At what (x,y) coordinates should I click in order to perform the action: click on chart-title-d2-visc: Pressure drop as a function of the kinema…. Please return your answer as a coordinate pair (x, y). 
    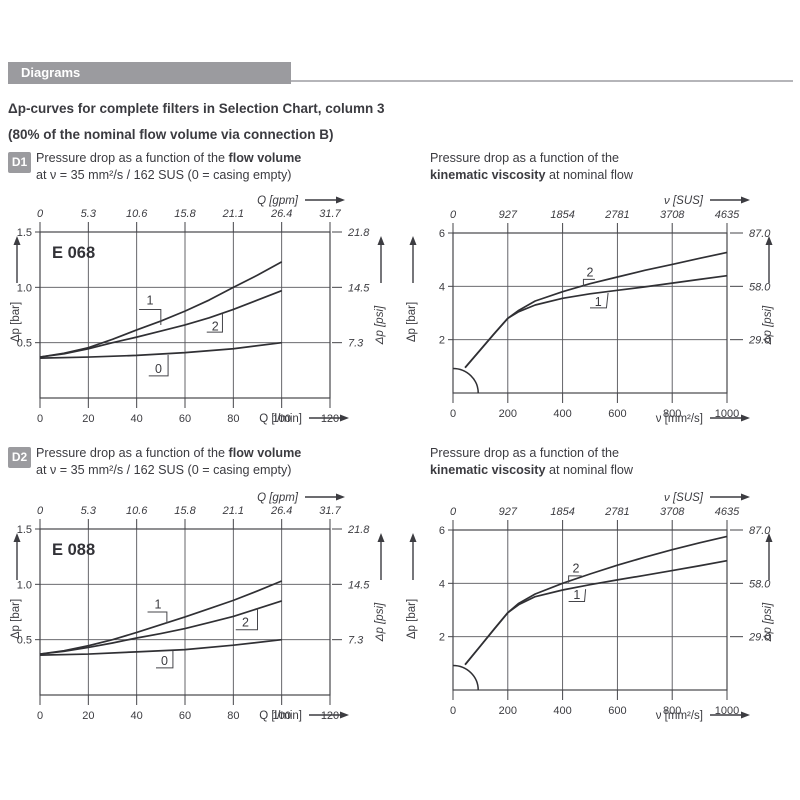
    Looking at the image, I should click on (610, 462).